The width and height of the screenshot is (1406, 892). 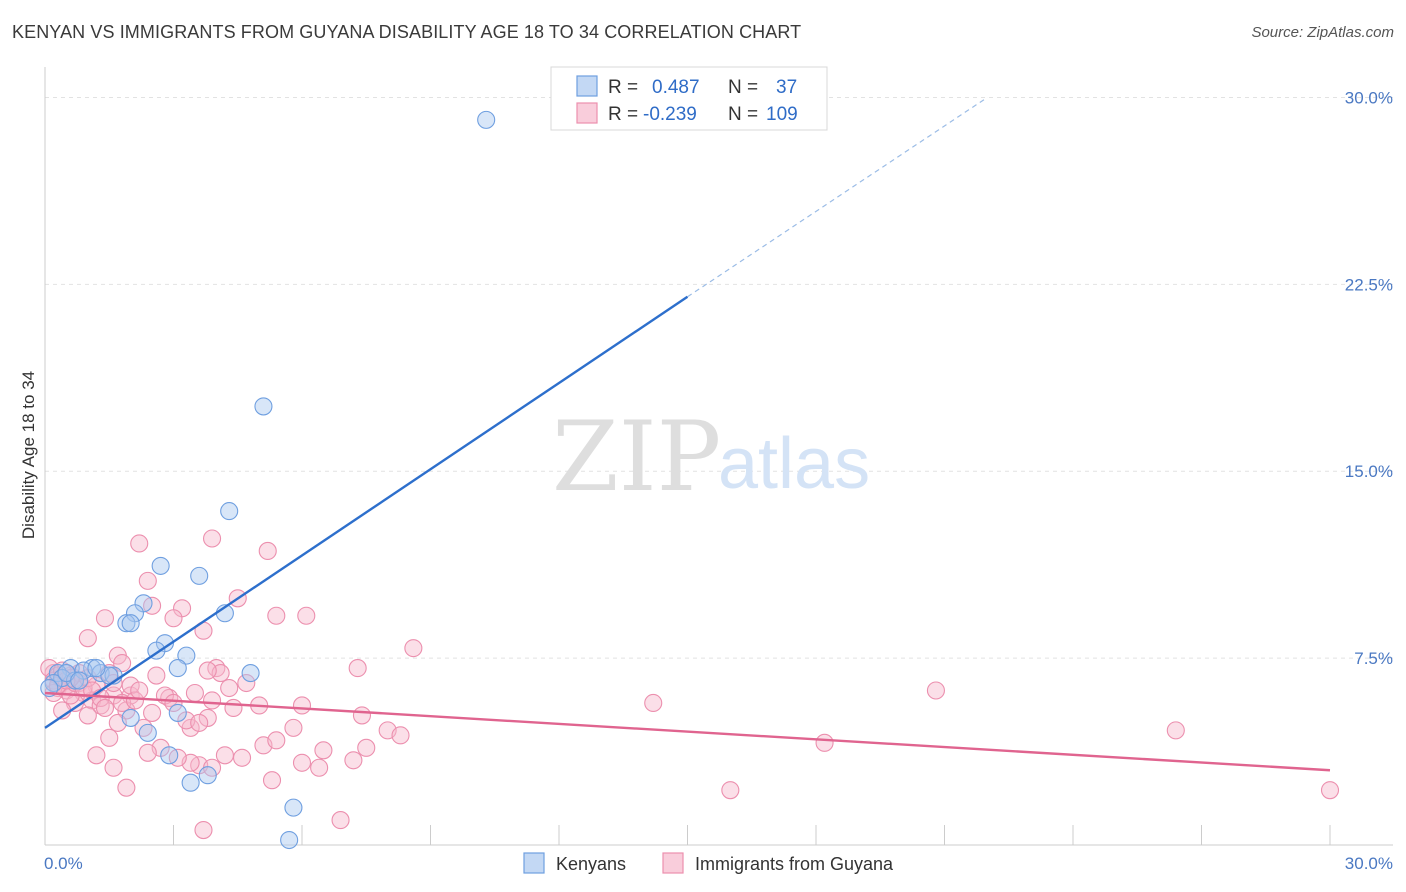 I want to click on y-axis-tick-labels: 7.5% 15.0% 22.5% 30.0%, so click(x=1369, y=378).